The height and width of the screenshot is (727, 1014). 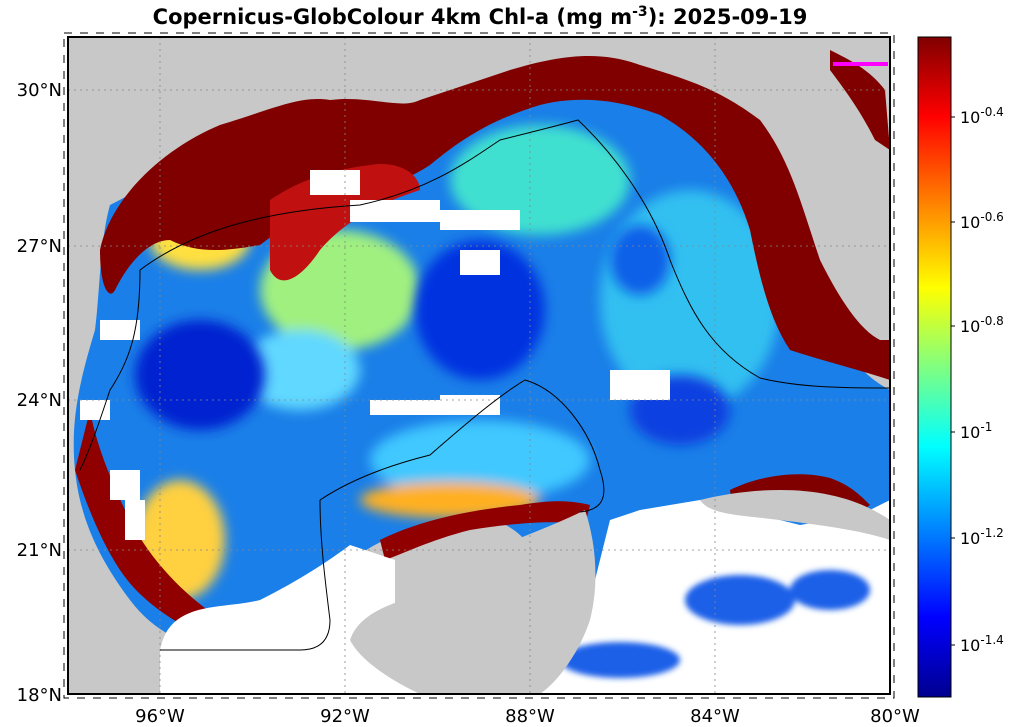 What do you see at coordinates (982, 537) in the screenshot?
I see `svg-text: 10-1.2` at bounding box center [982, 537].